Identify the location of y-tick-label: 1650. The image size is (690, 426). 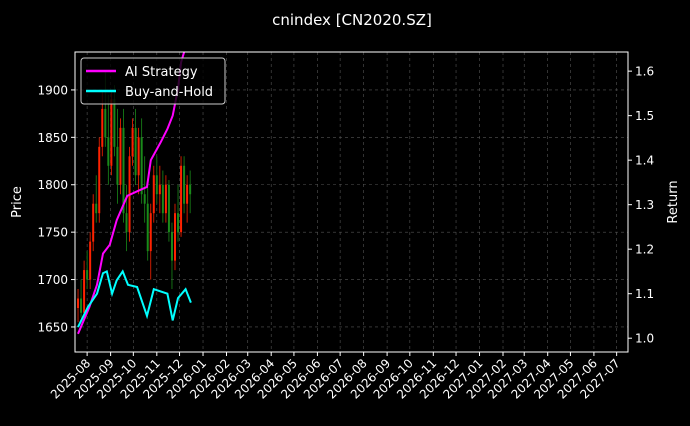
(52, 327).